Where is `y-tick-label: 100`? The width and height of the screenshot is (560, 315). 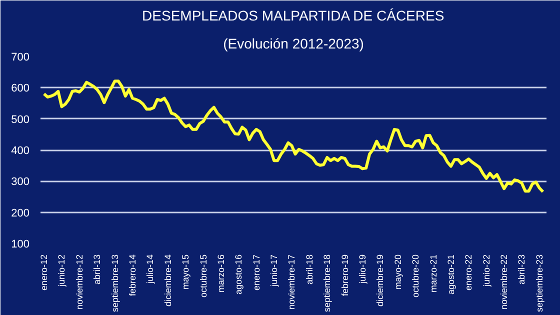 y-tick-label: 100 is located at coordinates (20, 244).